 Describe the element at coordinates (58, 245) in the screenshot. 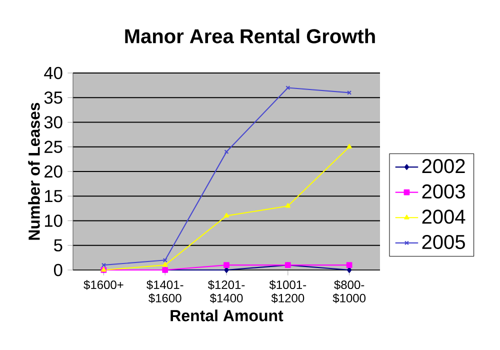

I see `y-tick-label: 5` at that location.